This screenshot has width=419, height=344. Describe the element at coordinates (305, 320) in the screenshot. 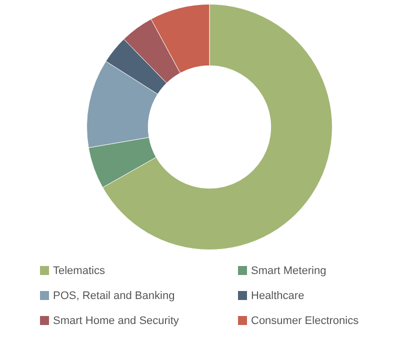

I see `legend-label: Consumer Electronics` at that location.